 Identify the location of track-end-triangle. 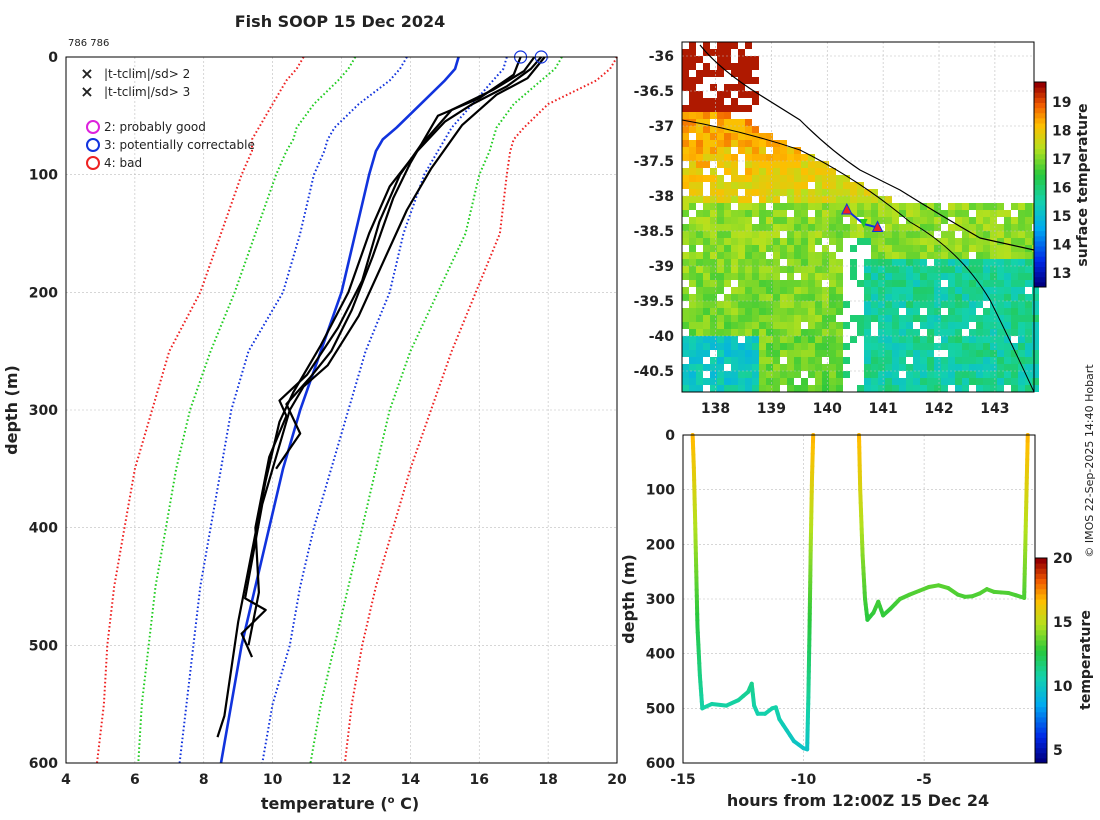
(847, 208).